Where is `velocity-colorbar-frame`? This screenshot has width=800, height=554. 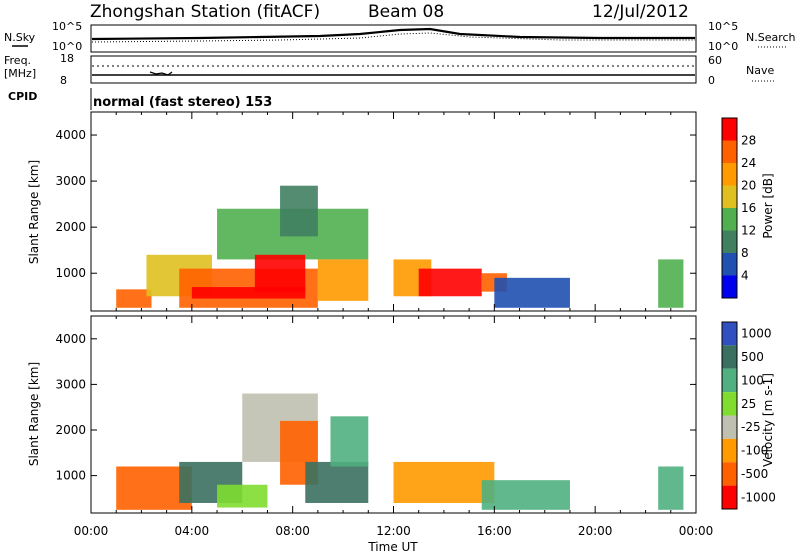
velocity-colorbar-frame is located at coordinates (729, 415).